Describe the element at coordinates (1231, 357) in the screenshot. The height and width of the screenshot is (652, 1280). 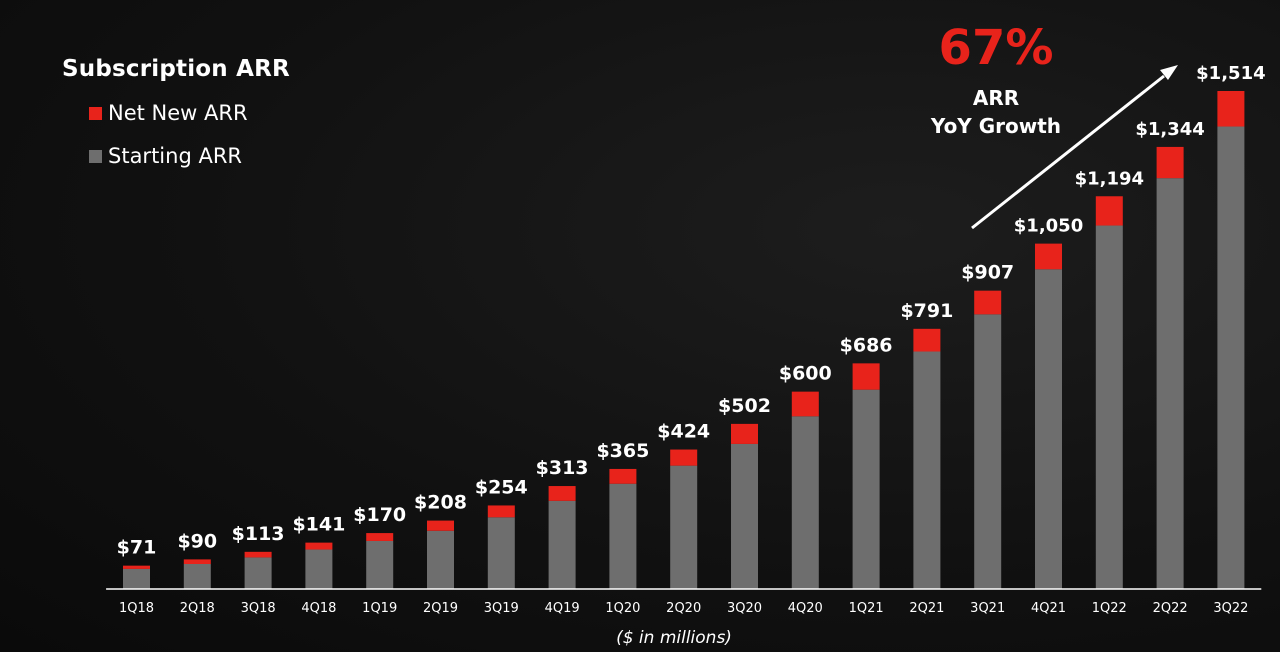
I see `bar-starting-arr-3Q22` at that location.